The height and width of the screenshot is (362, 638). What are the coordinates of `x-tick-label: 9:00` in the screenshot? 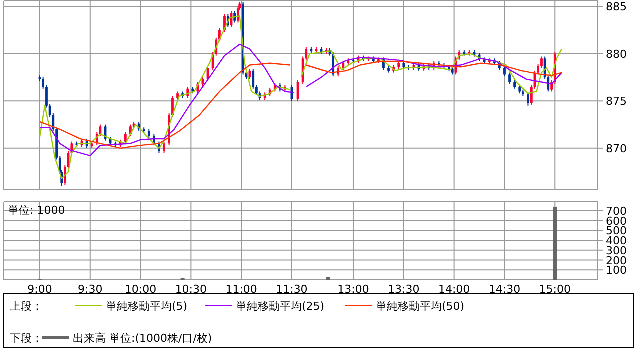 It's located at (40, 289).